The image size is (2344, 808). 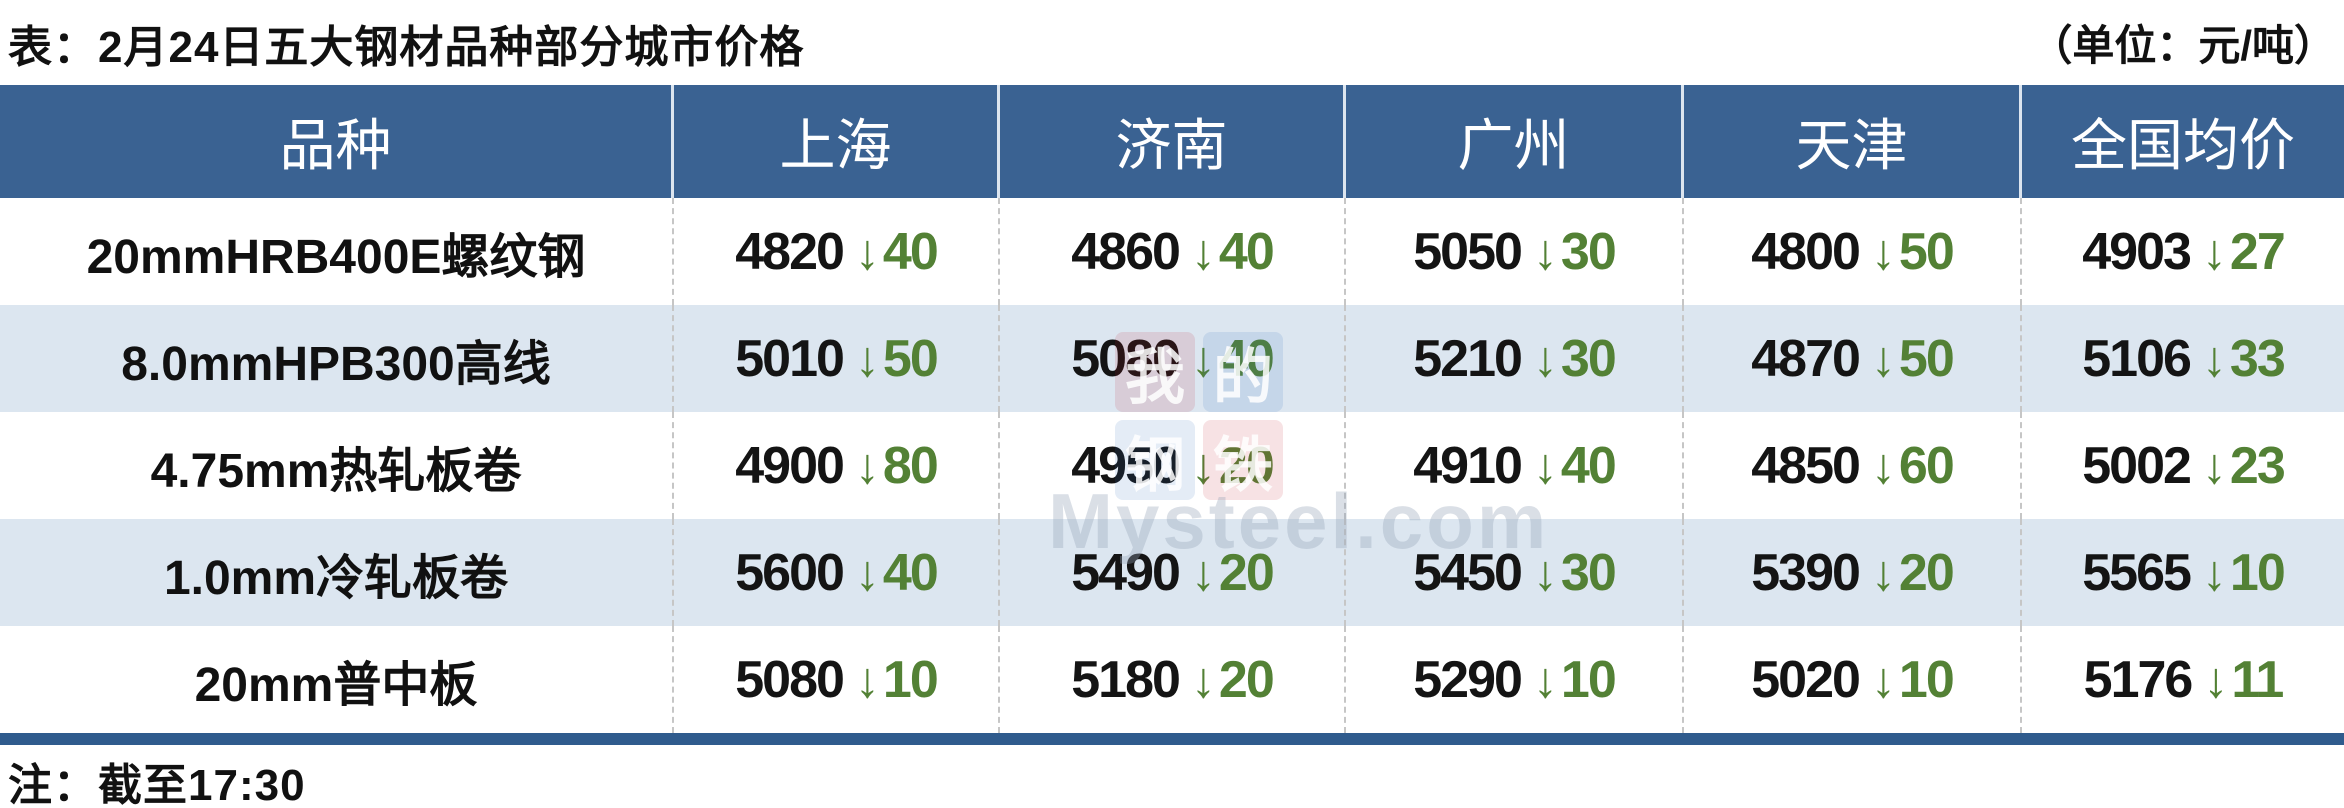 What do you see at coordinates (157, 784) in the screenshot?
I see `footnote: 注：截至17:30` at bounding box center [157, 784].